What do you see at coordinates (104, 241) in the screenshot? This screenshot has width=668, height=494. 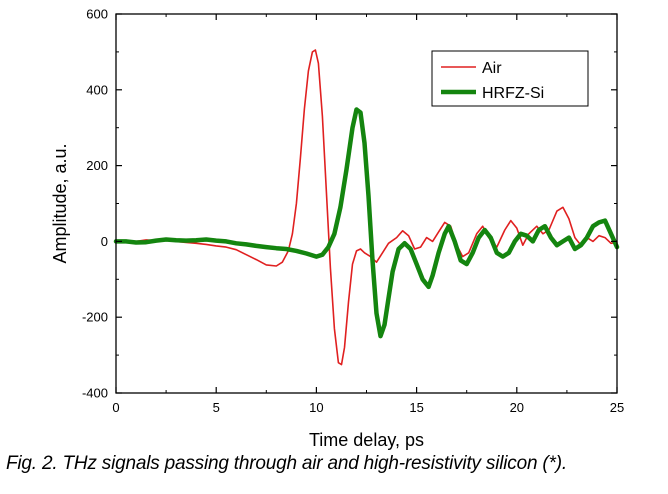 I see `y-tick-label: 0` at bounding box center [104, 241].